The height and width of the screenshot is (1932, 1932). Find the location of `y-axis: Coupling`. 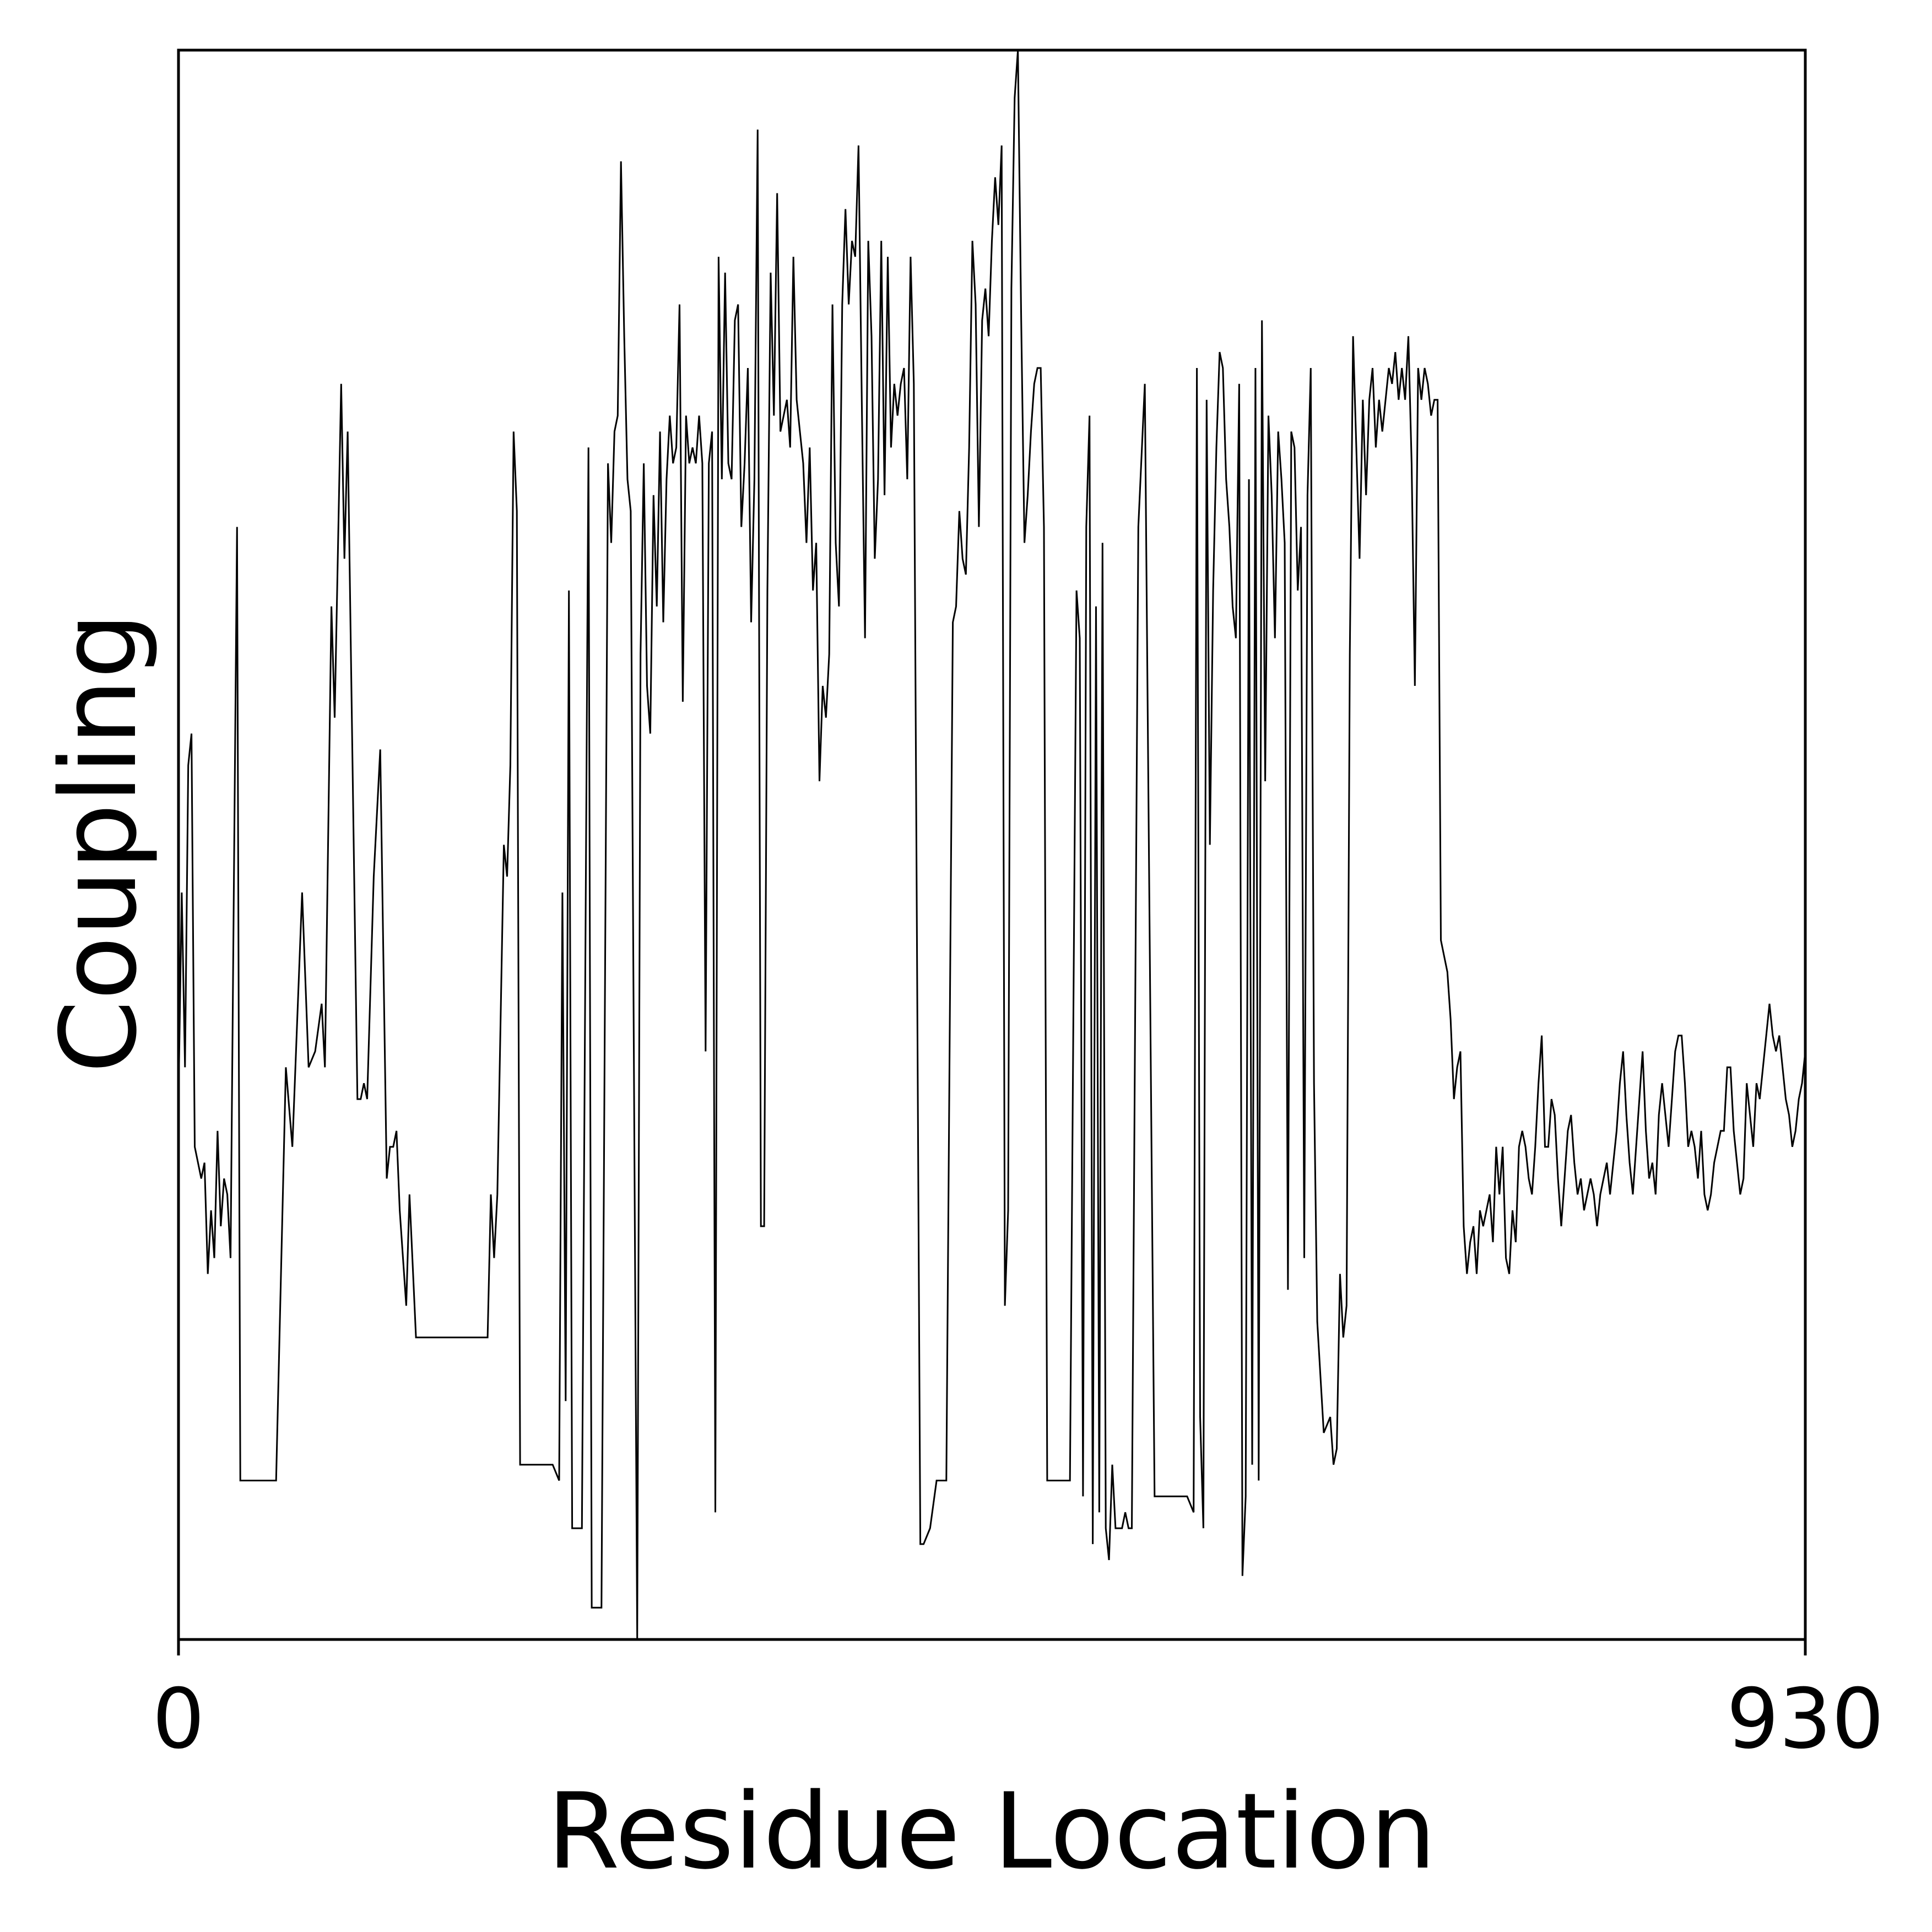

y-axis: Coupling is located at coordinates (99, 844).